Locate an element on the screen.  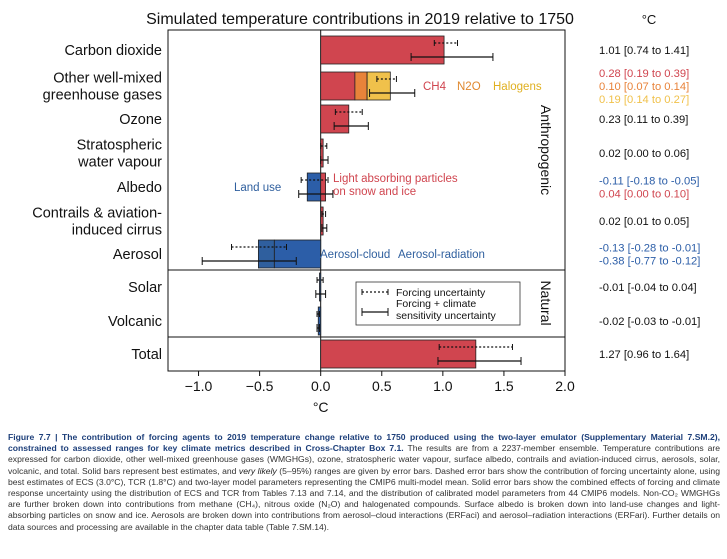
legend-entry-combined-1: Forcing + climate is located at coordinates (436, 304).